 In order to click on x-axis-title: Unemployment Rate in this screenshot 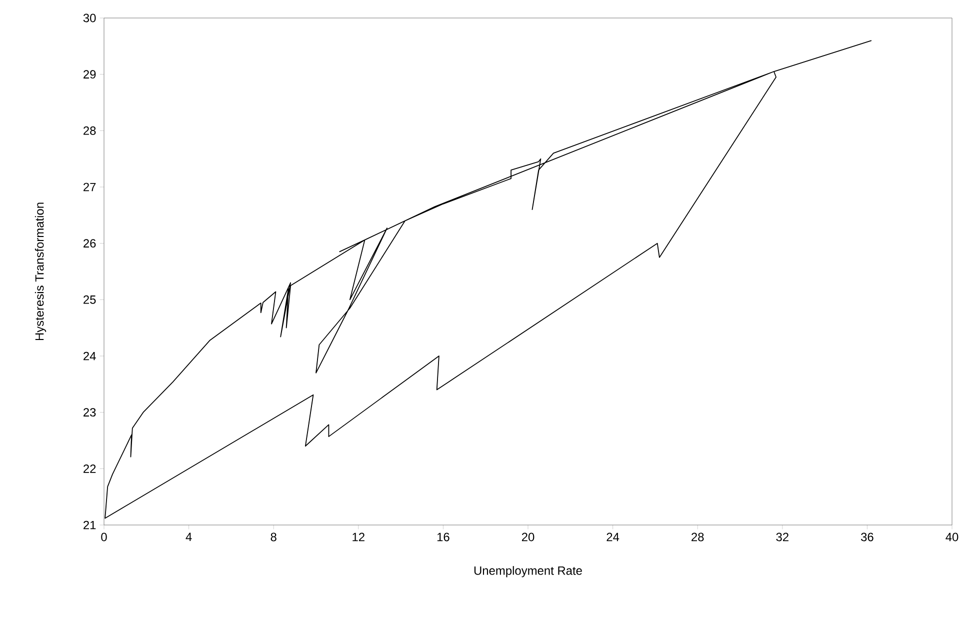, I will do `click(528, 572)`.